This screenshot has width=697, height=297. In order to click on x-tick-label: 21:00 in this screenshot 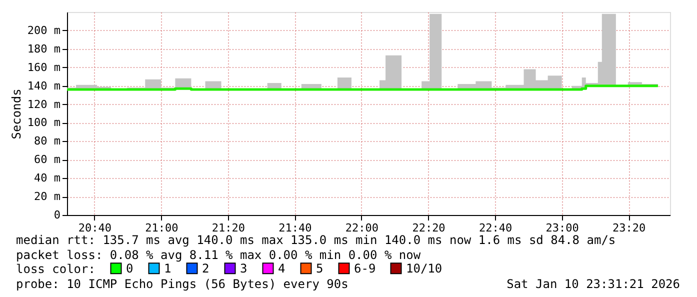, I will do `click(161, 228)`.